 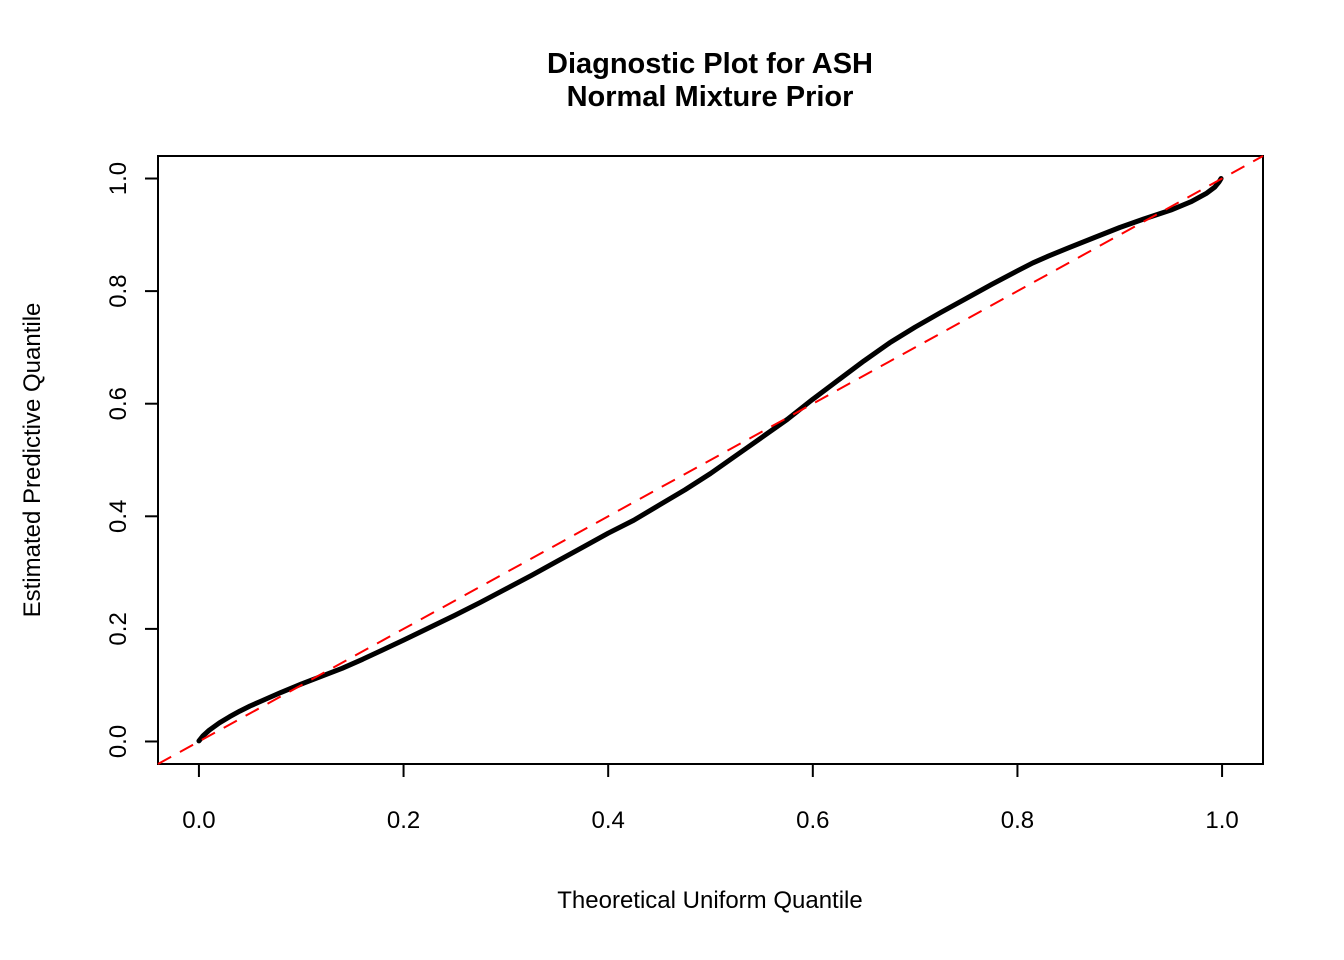 What do you see at coordinates (118, 290) in the screenshot?
I see `y-tick-label: 0.8` at bounding box center [118, 290].